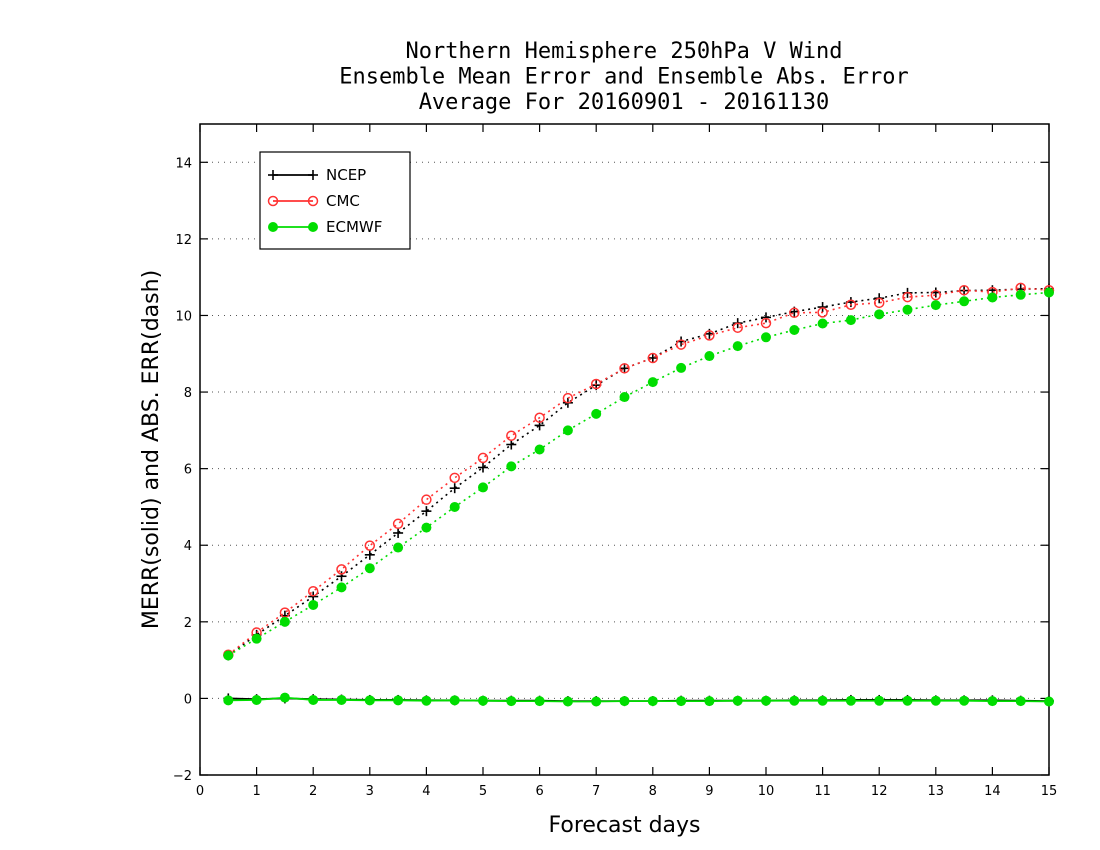 The image size is (1100, 850). Describe the element at coordinates (539, 791) in the screenshot. I see `x-tick-label: 6` at that location.